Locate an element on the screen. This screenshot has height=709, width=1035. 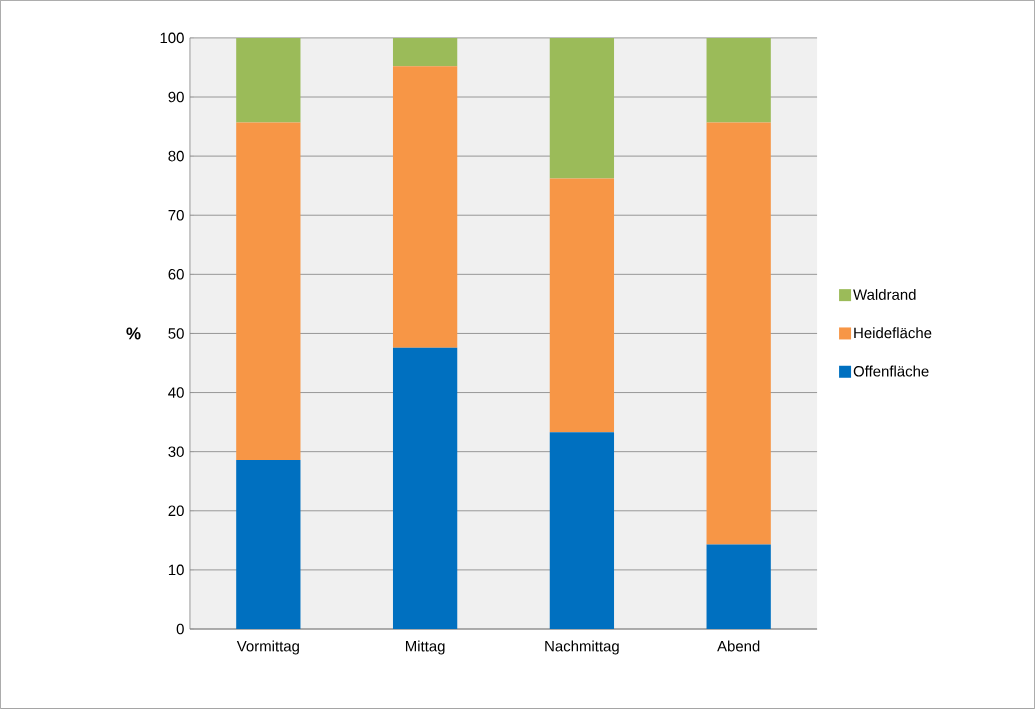
legend-label: Waldrand is located at coordinates (884, 294).